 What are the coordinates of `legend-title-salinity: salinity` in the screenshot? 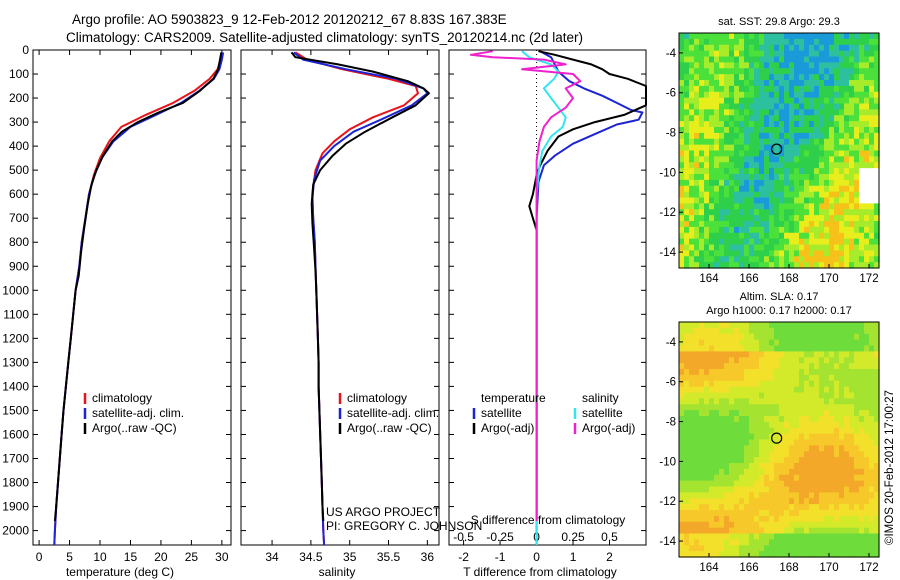 It's located at (600, 398).